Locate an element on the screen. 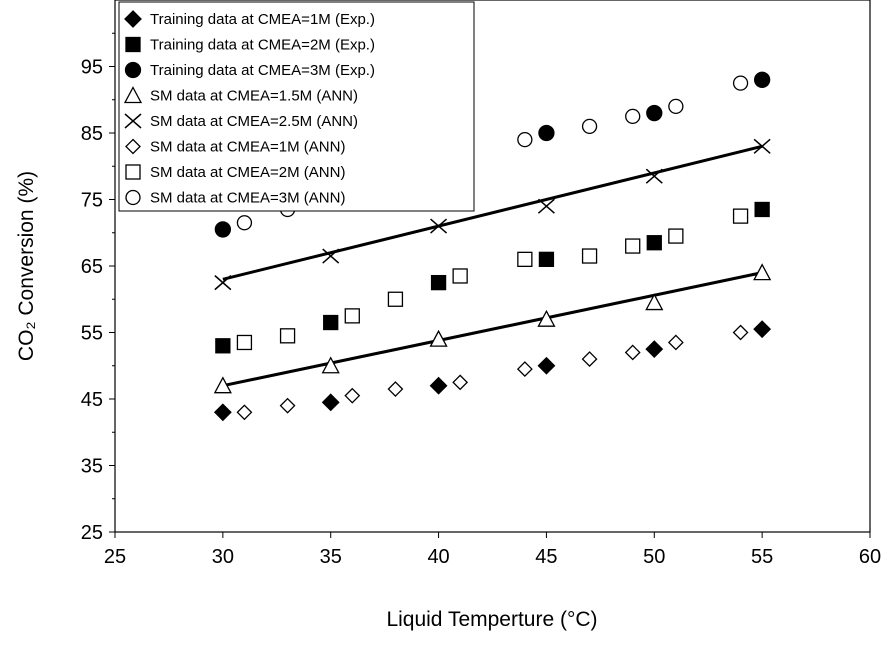 This screenshot has width=888, height=645. y-tick-label: 65 is located at coordinates (92, 267).